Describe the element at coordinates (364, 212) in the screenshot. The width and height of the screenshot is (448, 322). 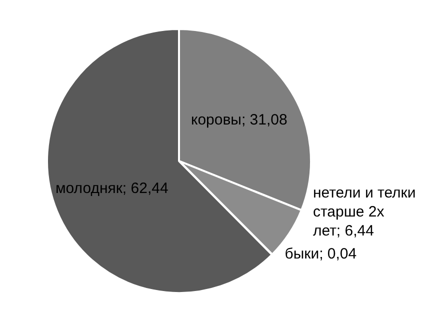
I see `slice-label: нетели и телки старше 2х лет; 6,44` at that location.